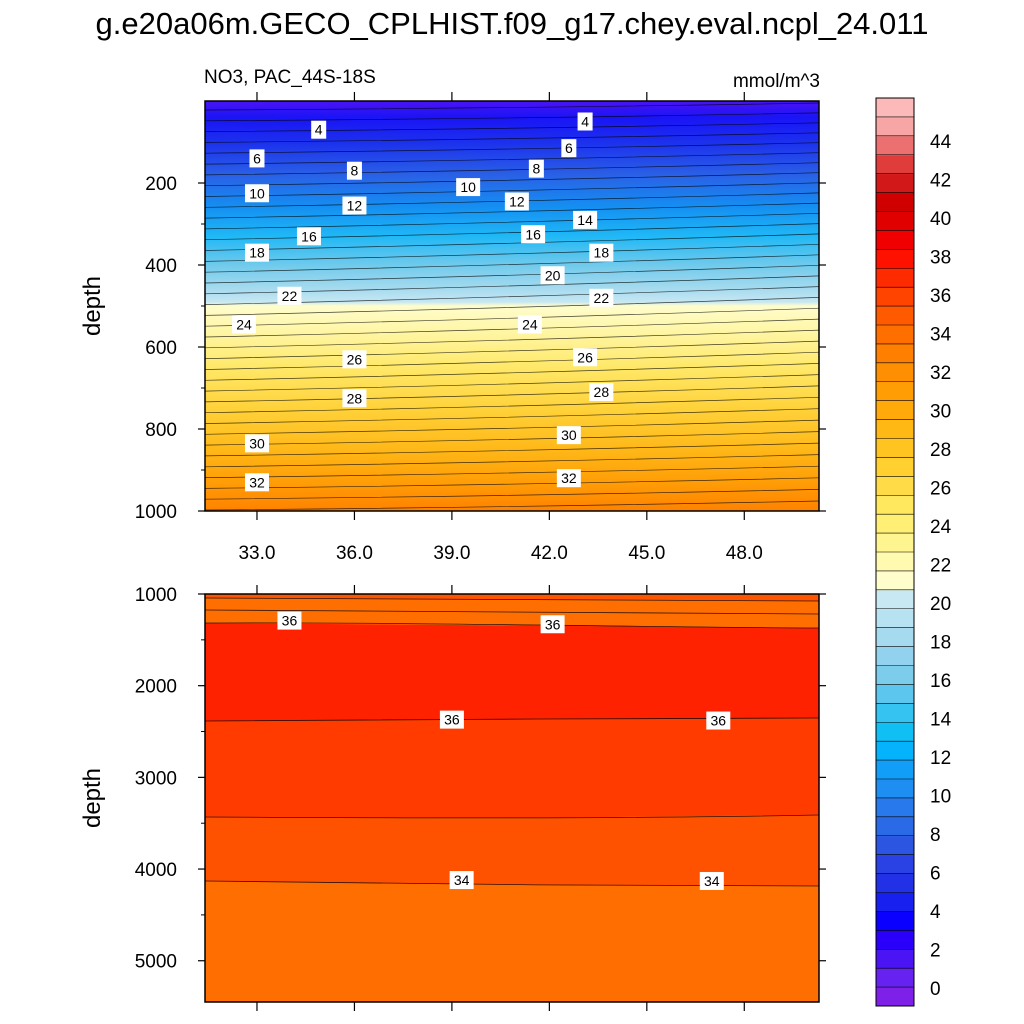 The height and width of the screenshot is (1024, 1024). I want to click on lower-band-36-upper, so click(512, 768).